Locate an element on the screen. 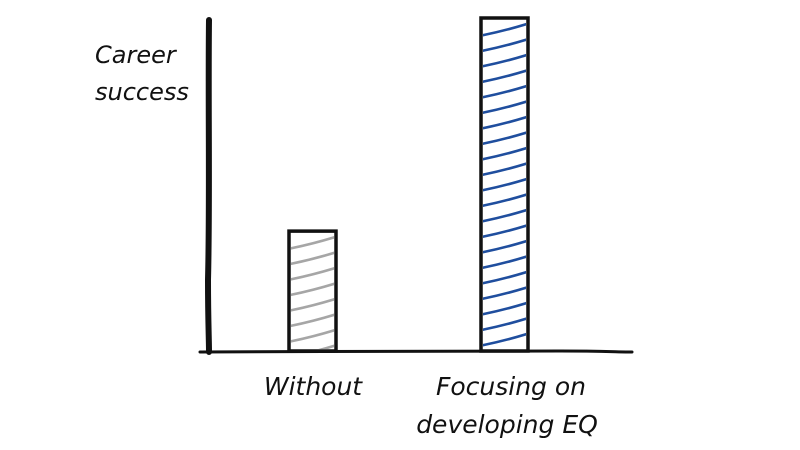 The width and height of the screenshot is (800, 450). bar-focusing-outline is located at coordinates (504, 184).